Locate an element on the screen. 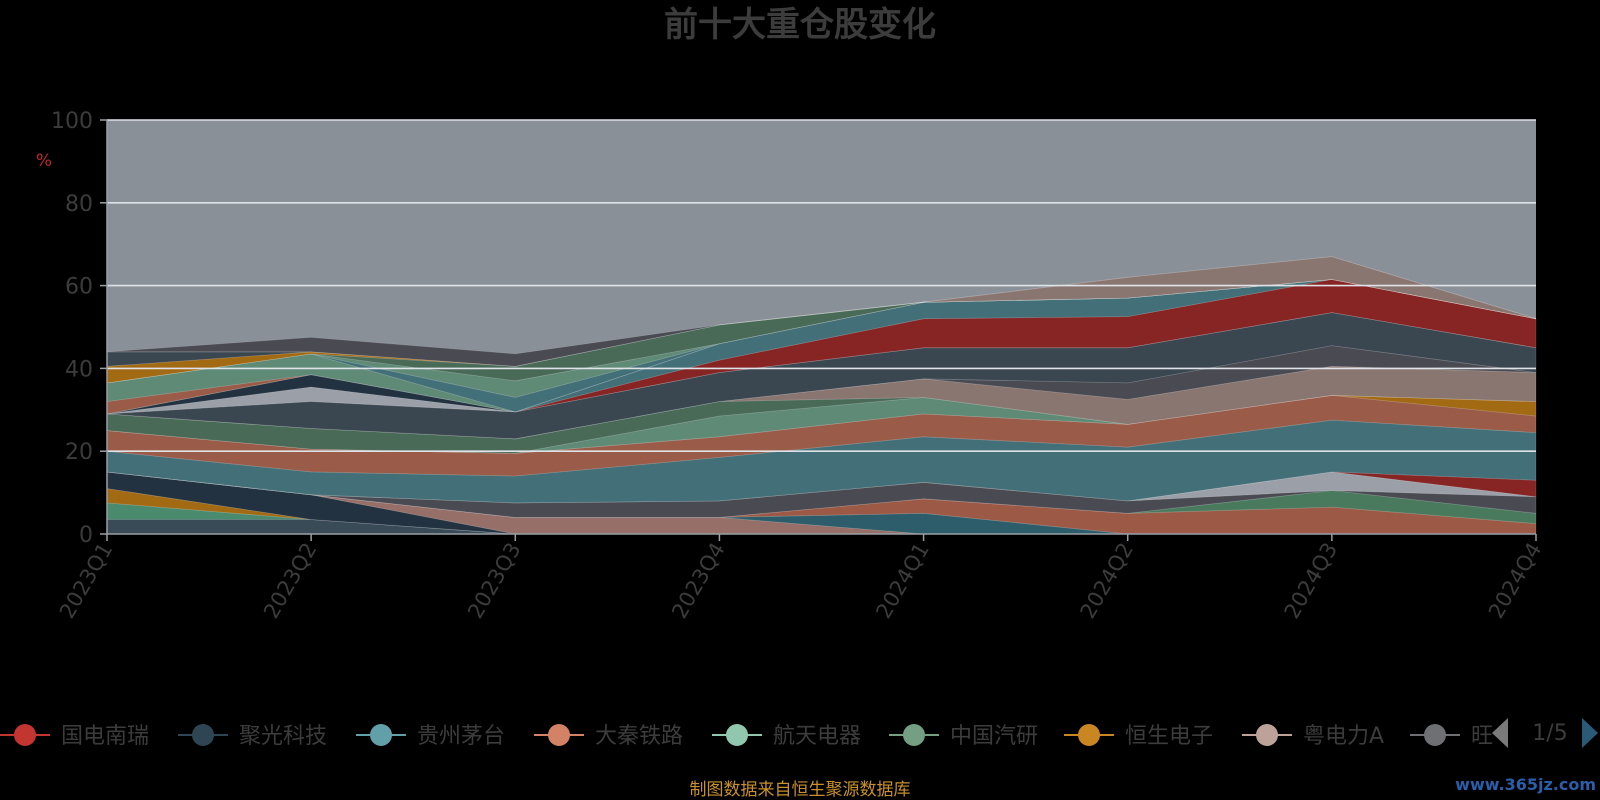 The height and width of the screenshot is (800, 1600). legend-item-4: 航天电器 is located at coordinates (786, 736).